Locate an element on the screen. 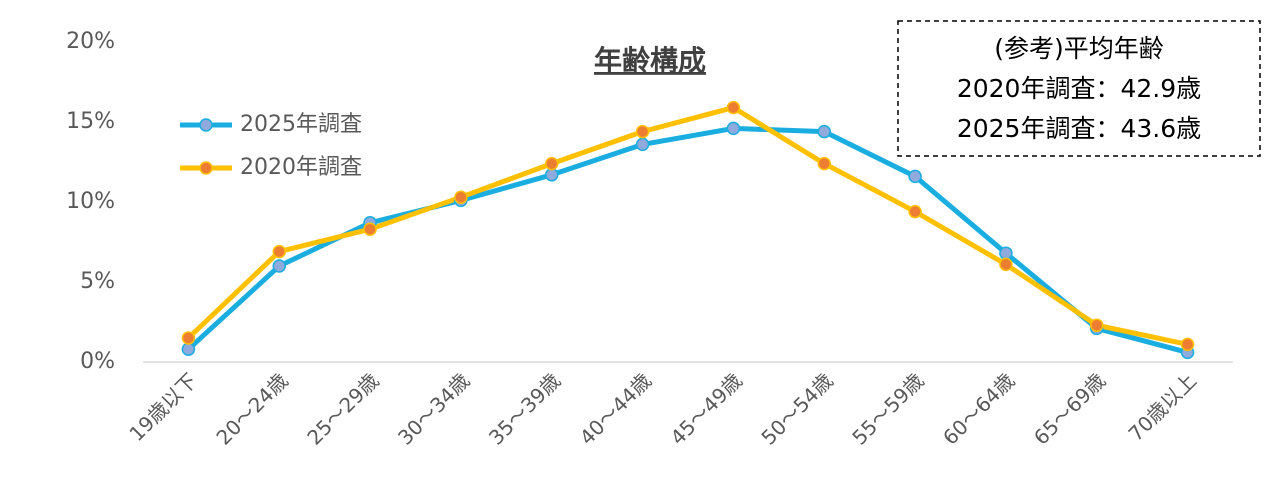 This screenshot has height=482, width=1280. y-tick-label: 15% is located at coordinates (90, 121).